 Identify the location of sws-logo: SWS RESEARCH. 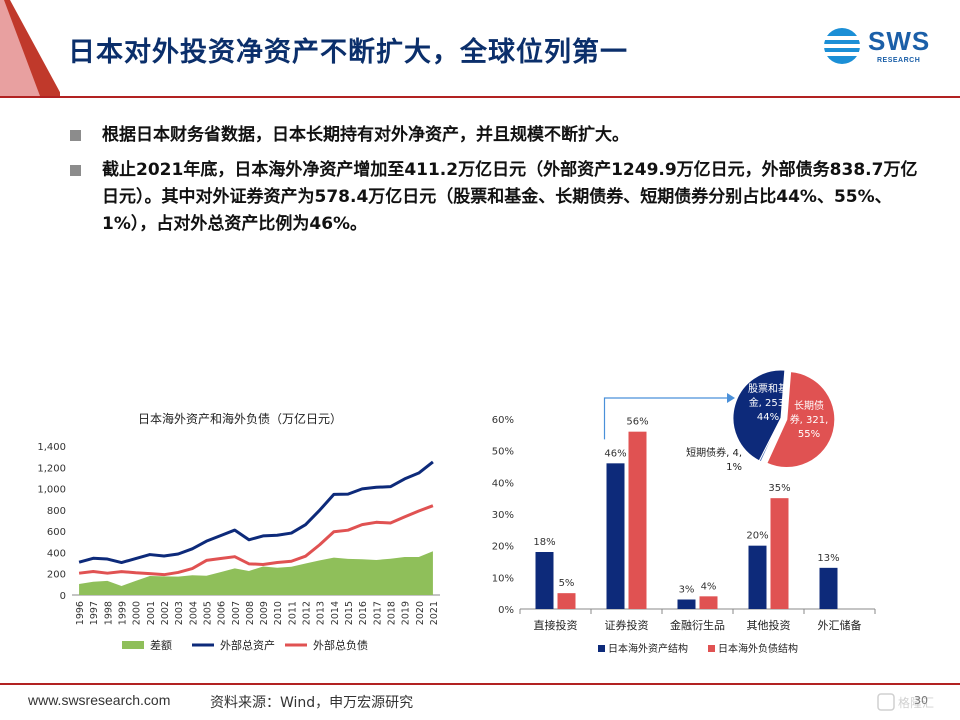
(880, 48).